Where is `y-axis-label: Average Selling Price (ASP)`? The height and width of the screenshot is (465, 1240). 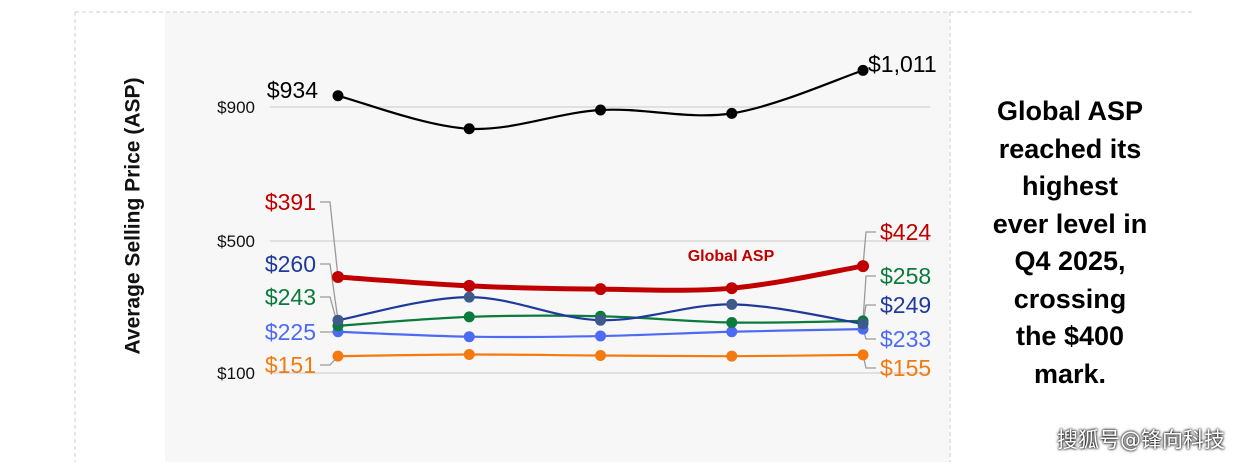 y-axis-label: Average Selling Price (ASP) is located at coordinates (133, 216).